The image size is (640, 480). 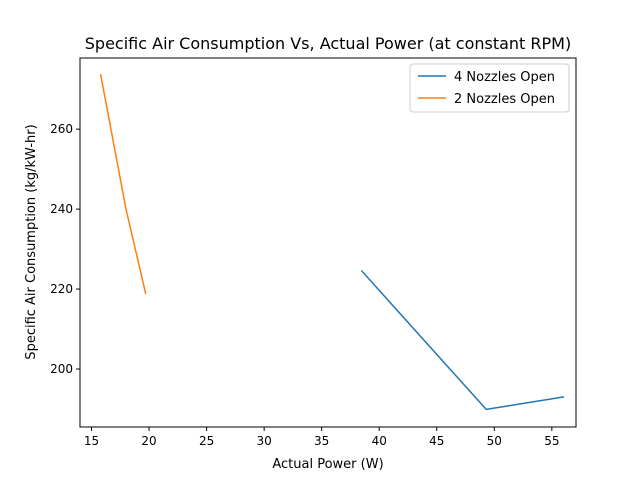 I want to click on x-tick-label: 50, so click(x=494, y=441).